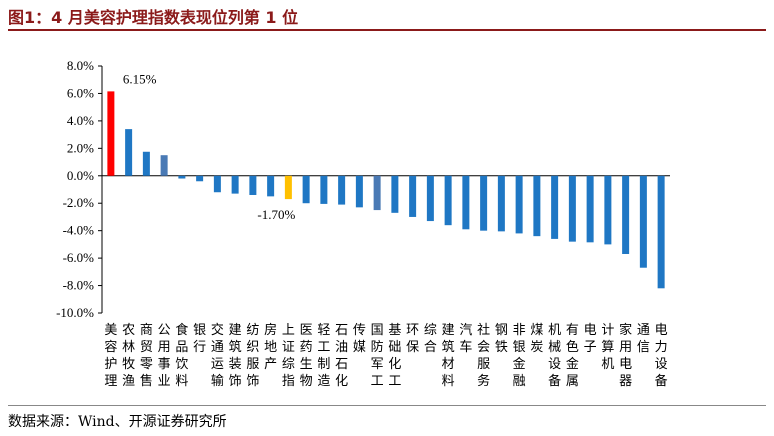 This screenshot has width=774, height=436. What do you see at coordinates (572, 356) in the screenshot?
I see `category-label: 有色金属` at bounding box center [572, 356].